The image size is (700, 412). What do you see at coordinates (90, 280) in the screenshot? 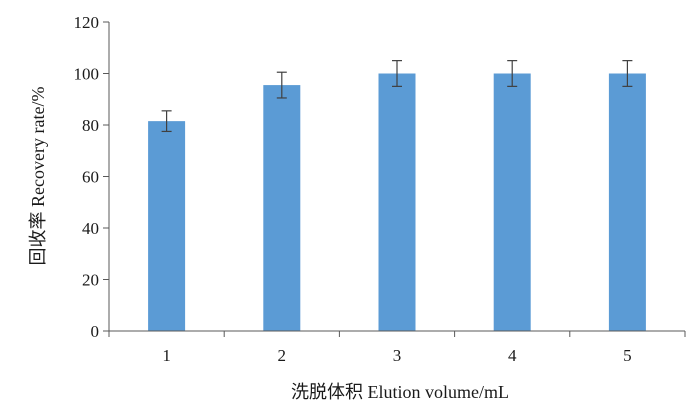
I see `y-tick-label: 20` at bounding box center [90, 280].